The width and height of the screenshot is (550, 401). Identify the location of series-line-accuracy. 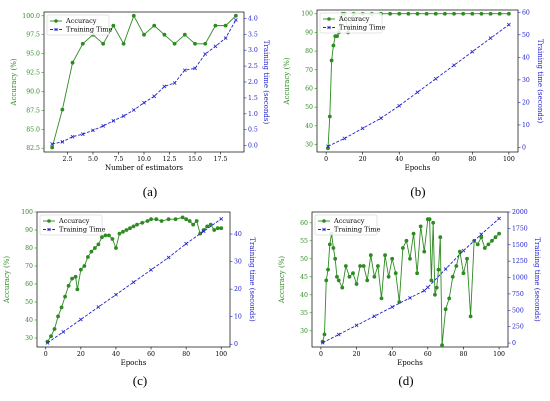
(418, 81).